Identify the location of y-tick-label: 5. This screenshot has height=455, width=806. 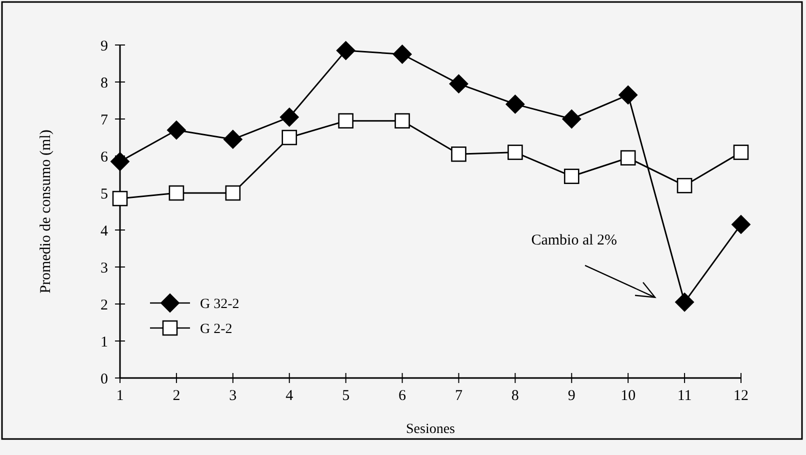
(104, 194).